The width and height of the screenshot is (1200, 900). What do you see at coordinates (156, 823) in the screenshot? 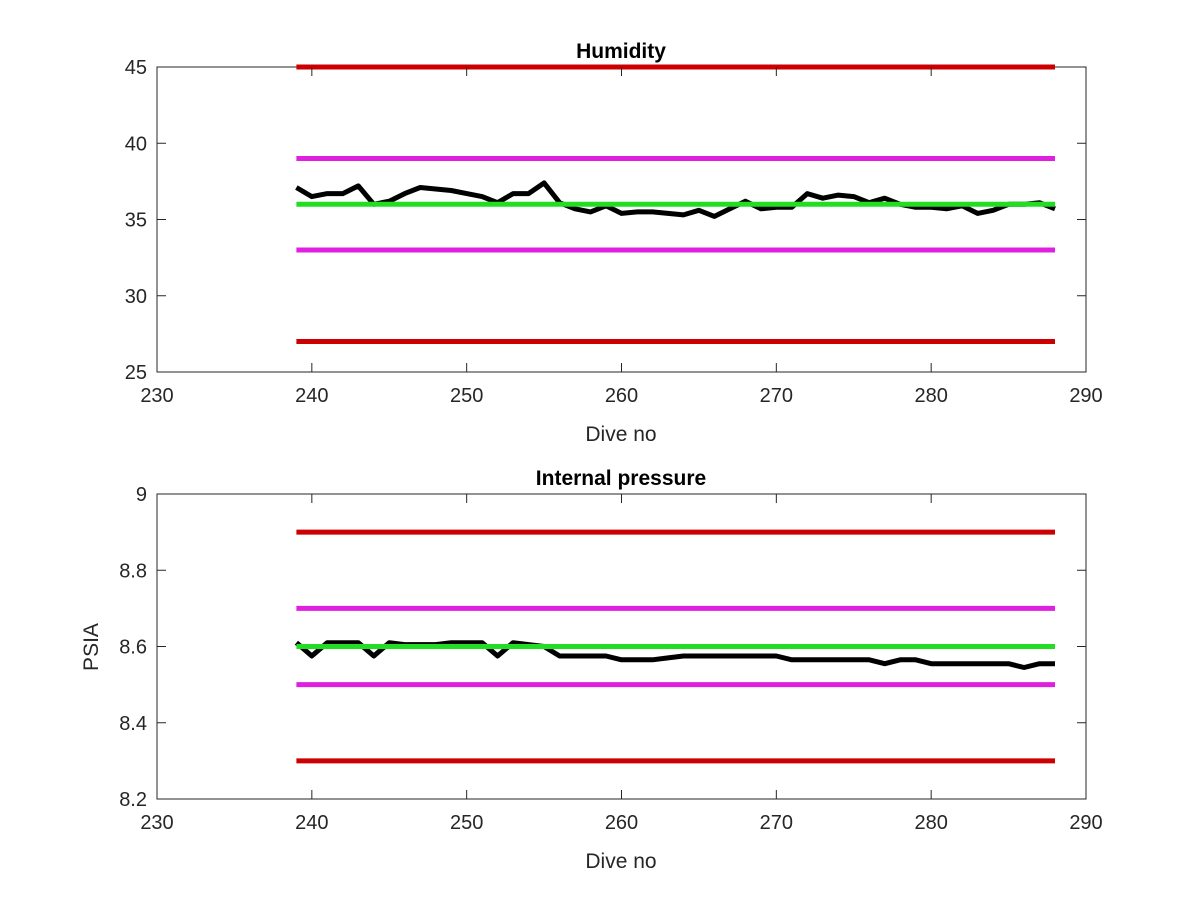
I see `internal-pressure-x-tick-label: 230` at bounding box center [156, 823].